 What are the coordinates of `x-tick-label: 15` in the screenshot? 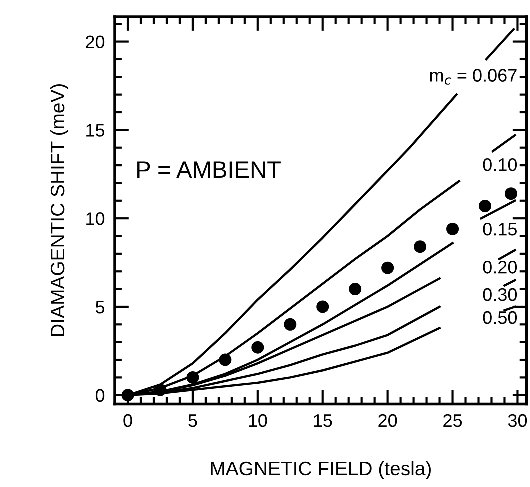 It's located at (323, 421).